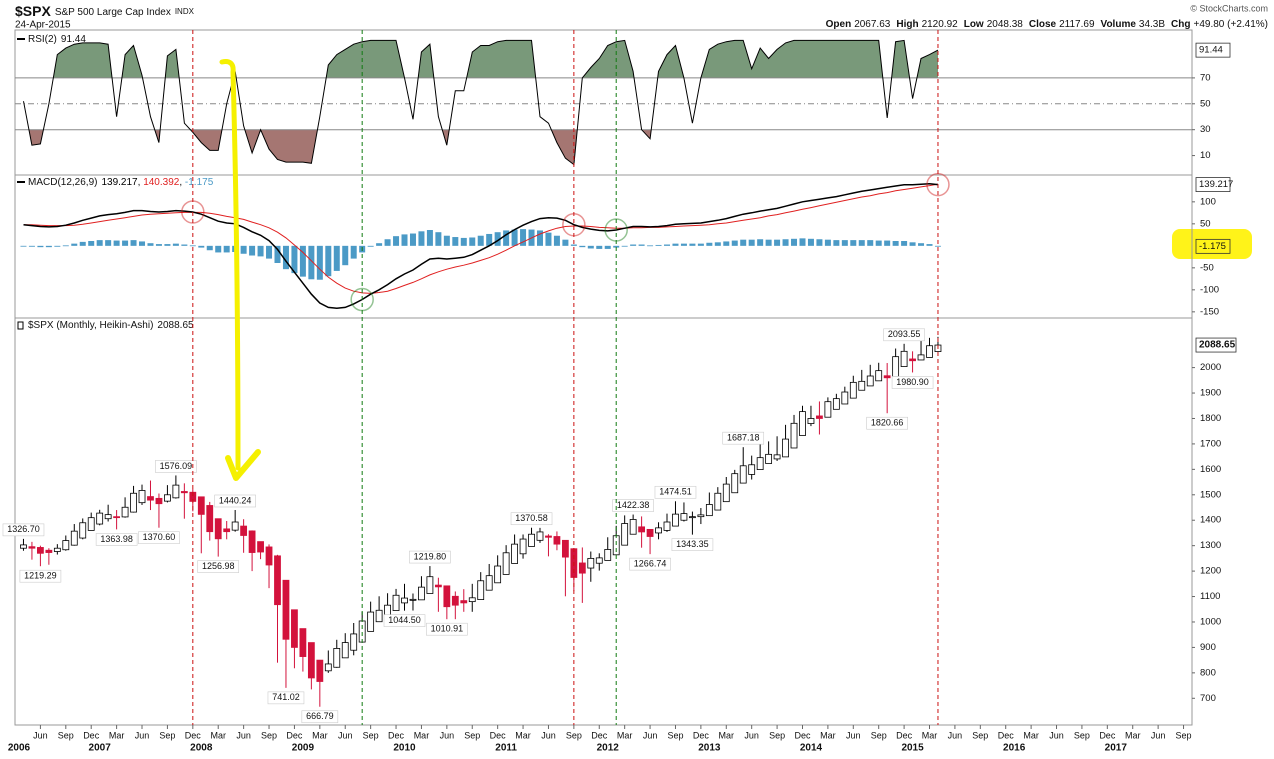 This screenshot has height=759, width=1274. I want to click on annotation: 1044.50, so click(404, 620).